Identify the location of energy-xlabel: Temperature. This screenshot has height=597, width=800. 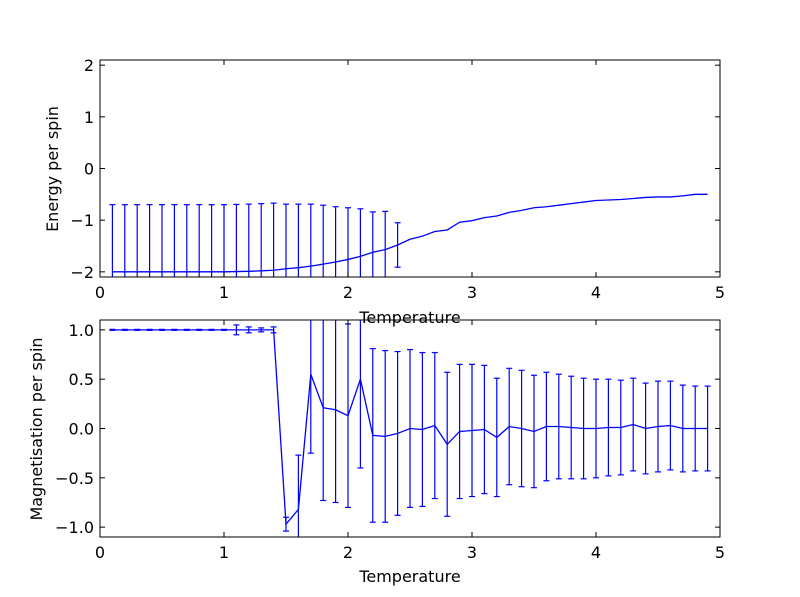
(409, 317).